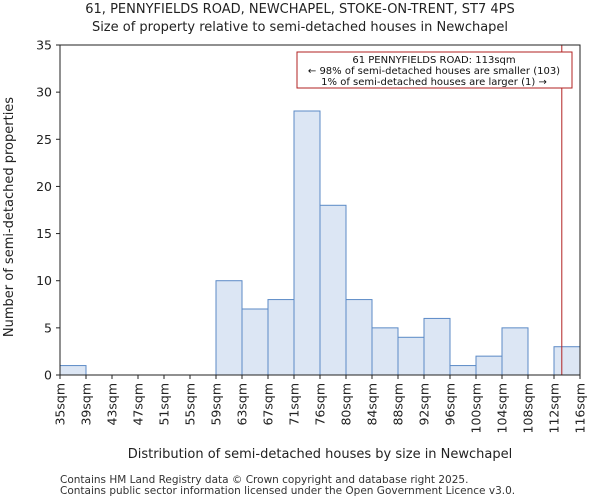  I want to click on x-tick-label: 35sqm, so click(60, 404).